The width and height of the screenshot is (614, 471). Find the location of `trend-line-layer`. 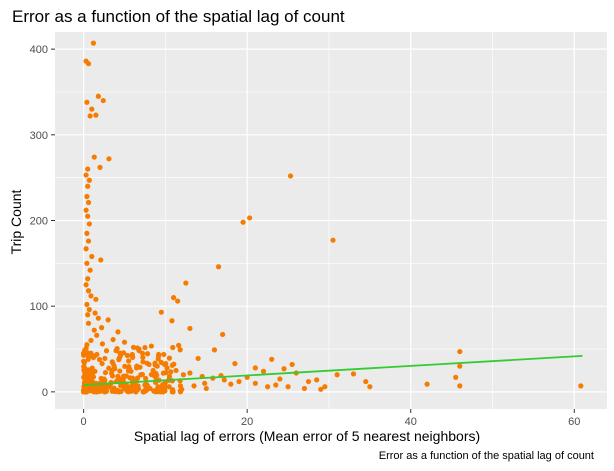

trend-line-layer is located at coordinates (333, 370).